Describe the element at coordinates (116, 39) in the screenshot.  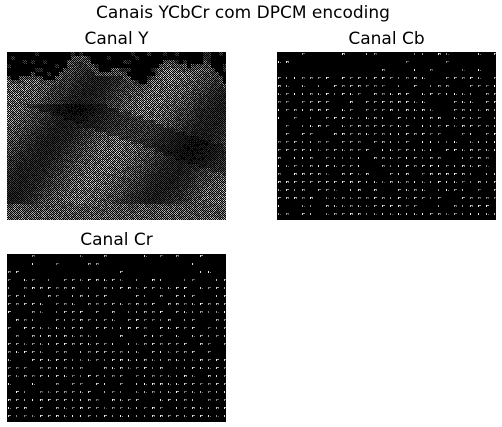
I see `panel-title-y: Canal Y` at that location.